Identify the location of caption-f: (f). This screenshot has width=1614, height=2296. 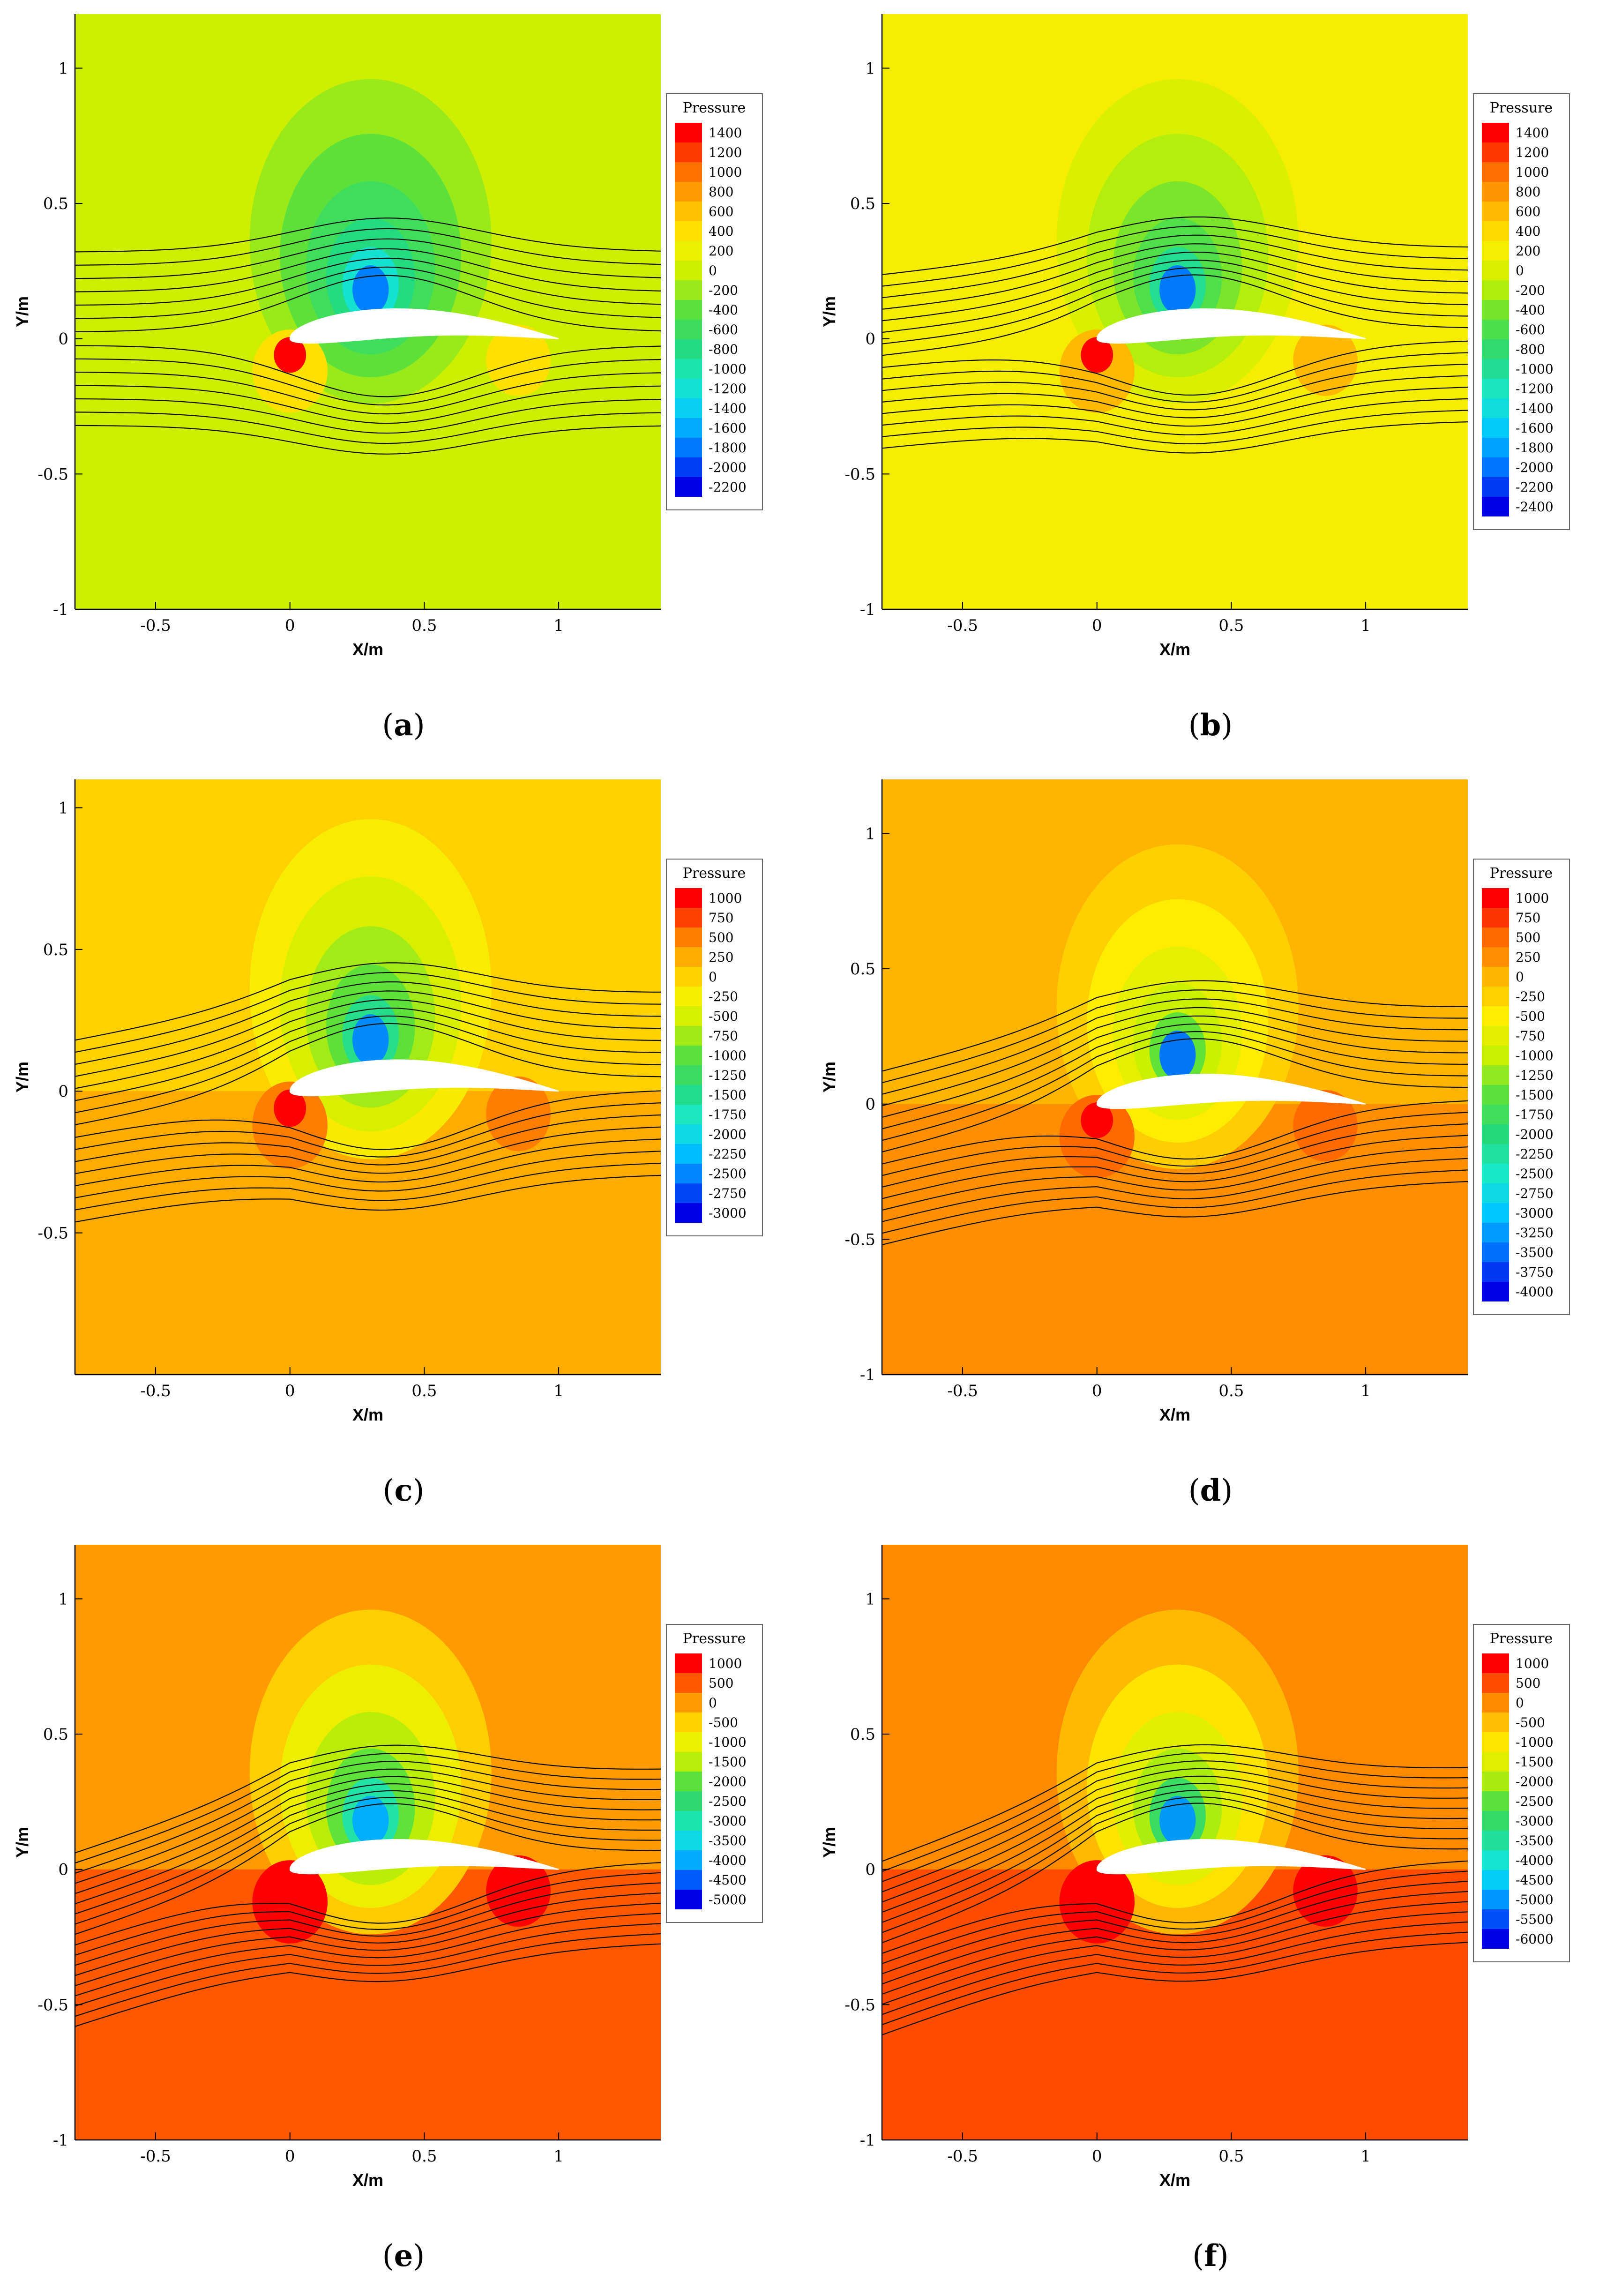
(1210, 2256).